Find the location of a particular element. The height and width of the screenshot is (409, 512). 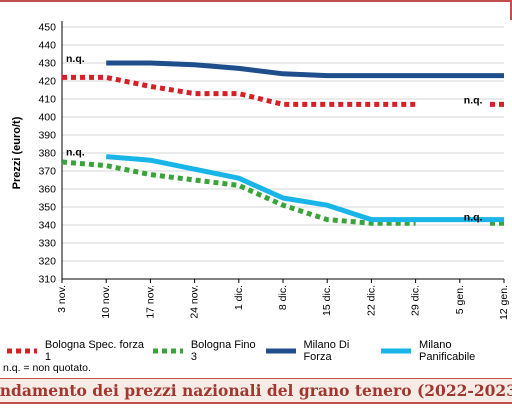

y-tick-label: 430 is located at coordinates (47, 64).